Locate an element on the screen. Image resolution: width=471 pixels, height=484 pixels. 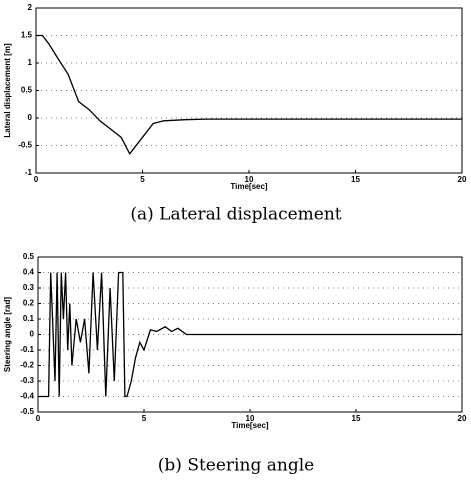
y-tick-label: -0.2 is located at coordinates (27, 365).